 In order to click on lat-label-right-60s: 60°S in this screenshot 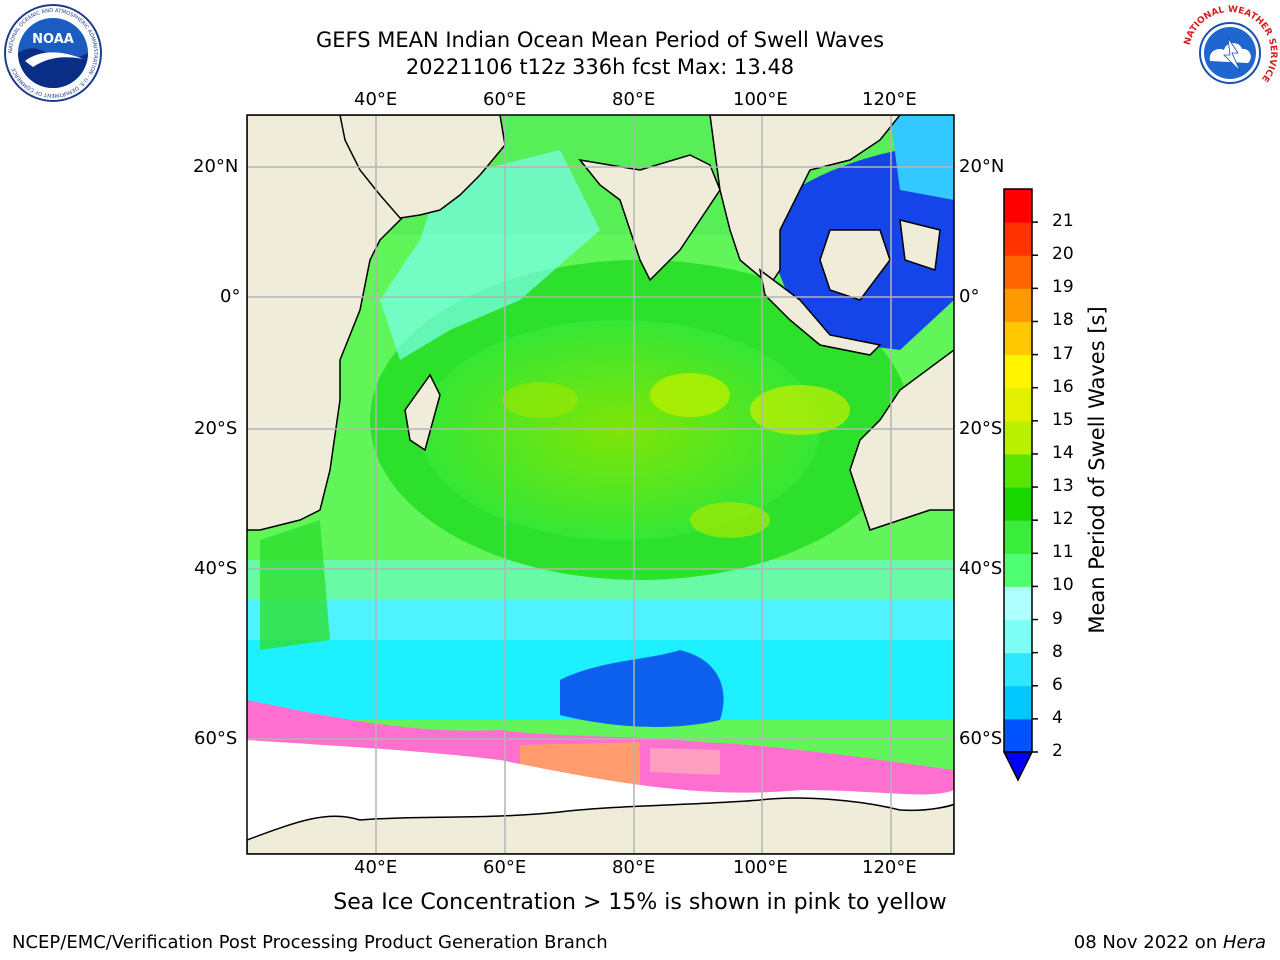, I will do `click(981, 738)`.